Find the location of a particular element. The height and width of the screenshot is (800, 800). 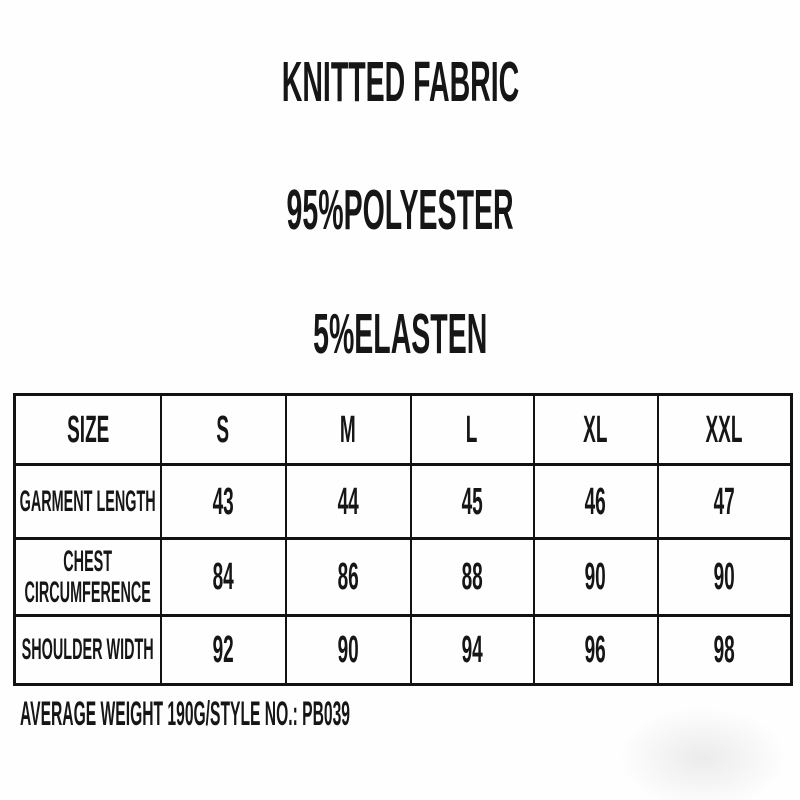

table-row-shoulder-width: SHOULDER WIDTH 92 90 94 96 98 is located at coordinates (403, 650).